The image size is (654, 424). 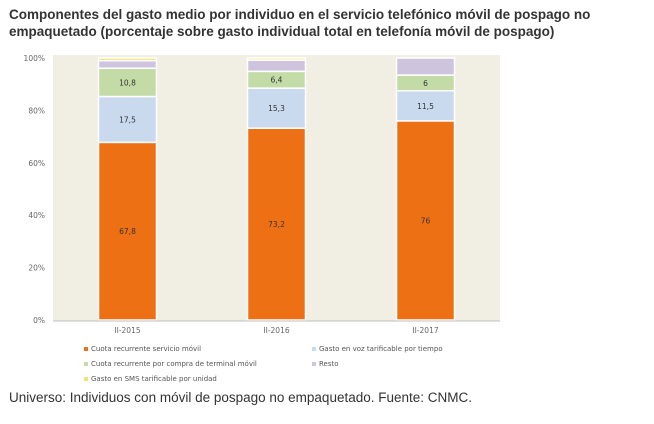 I want to click on data-label: 10,8, so click(x=127, y=82).